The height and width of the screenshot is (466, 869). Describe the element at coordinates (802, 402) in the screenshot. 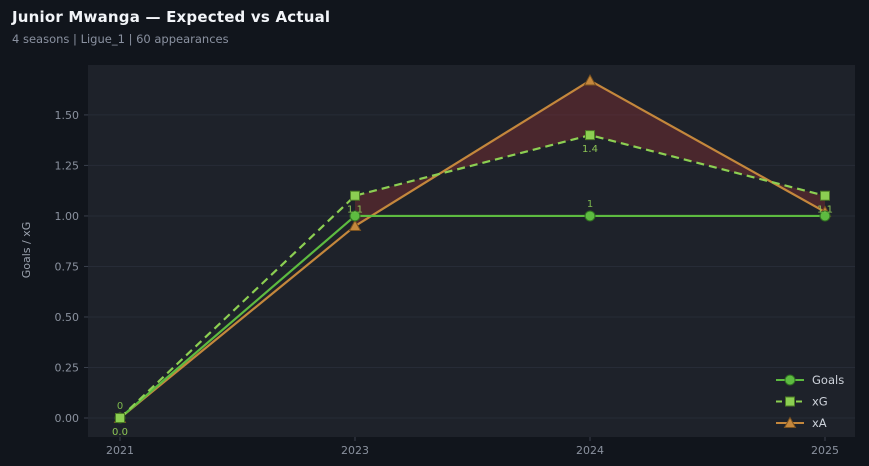

I see `legend-item-xg: xG` at that location.